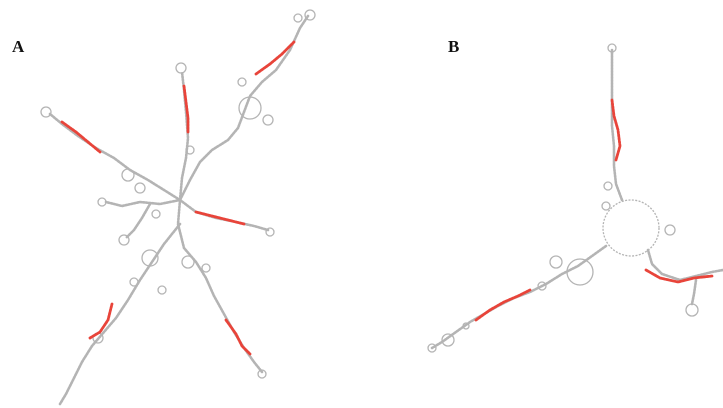 The height and width of the screenshot is (408, 723). I want to click on panel-b-central-loop, so click(631, 228).